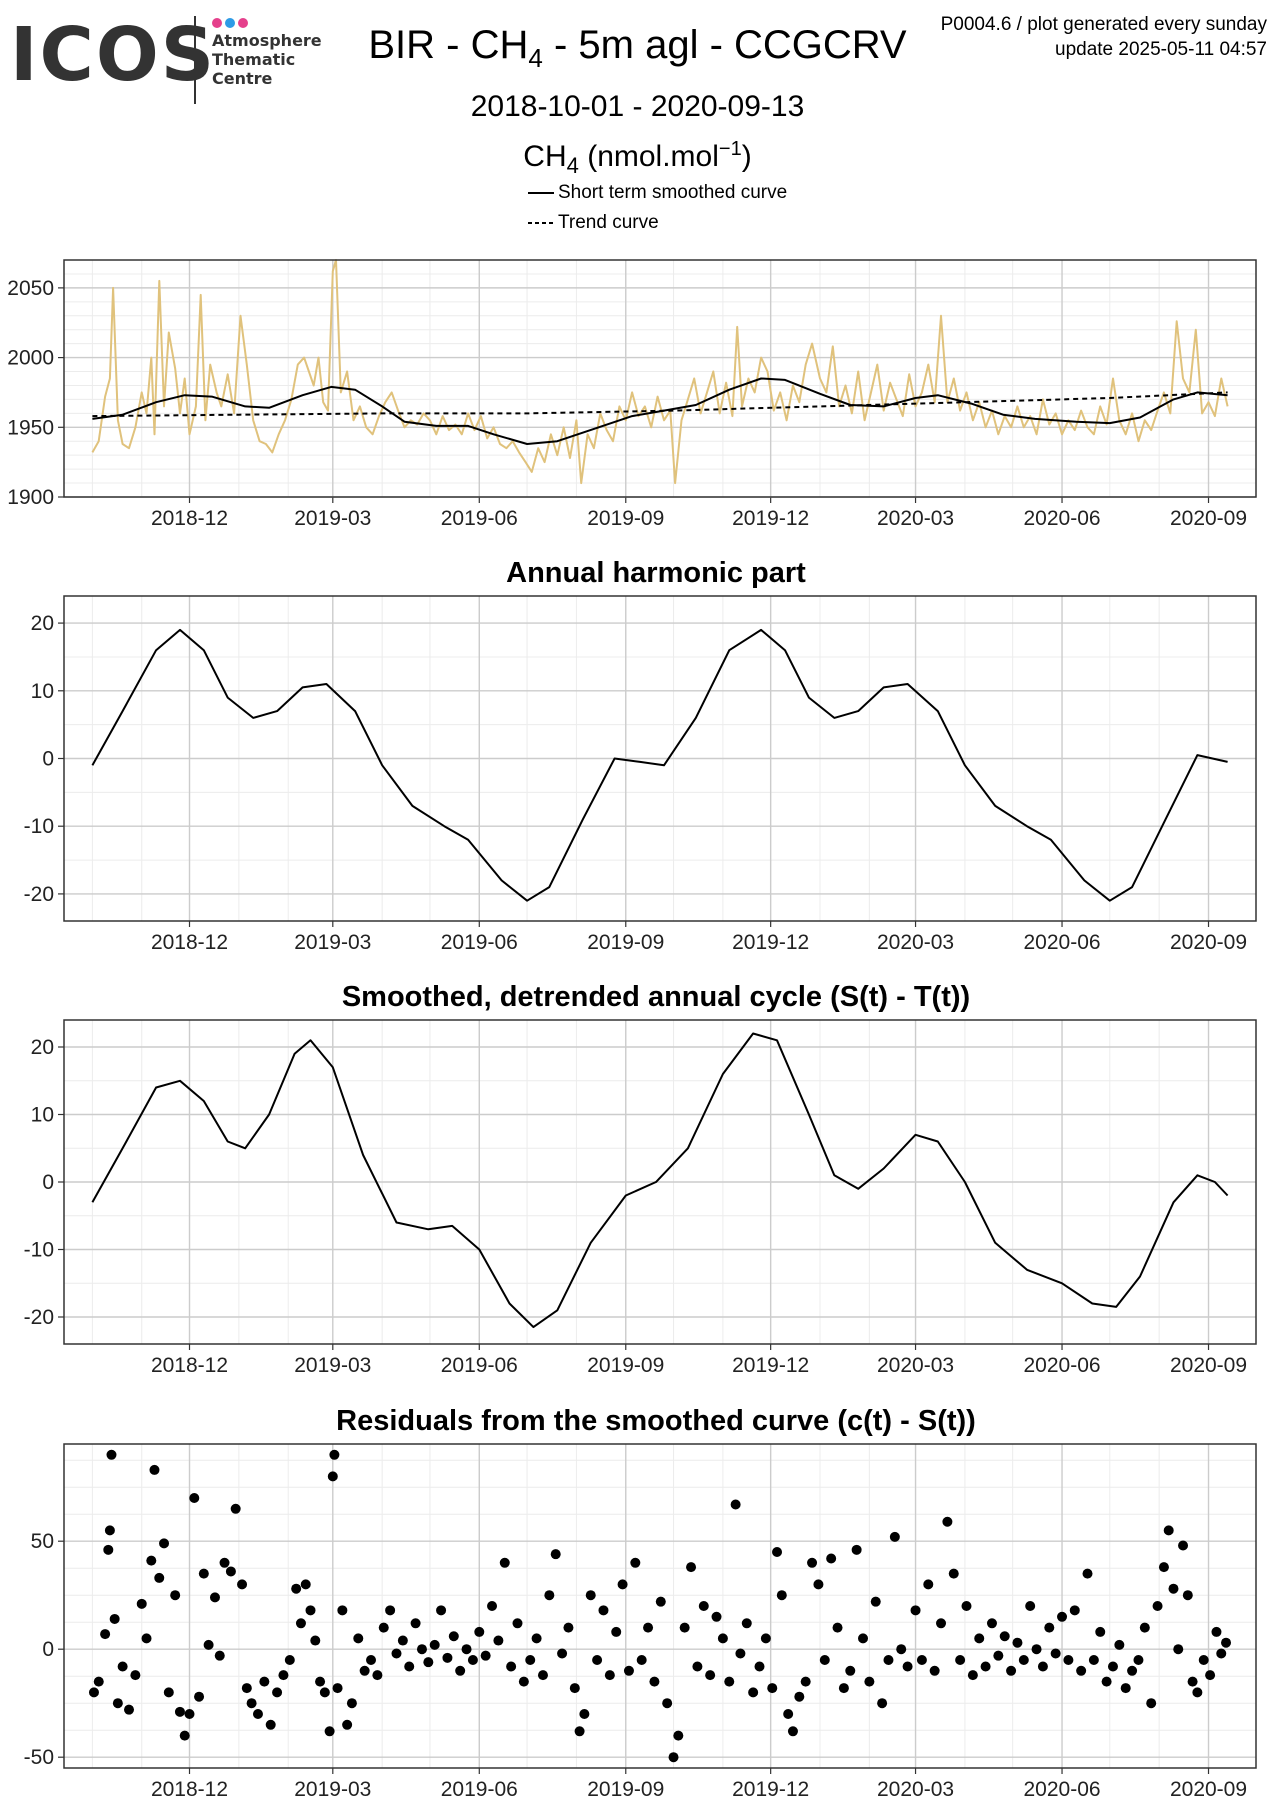 The image size is (1275, 1800). I want to click on meta-line-1: P0004.6 / plot generated every sunday, so click(1103, 24).